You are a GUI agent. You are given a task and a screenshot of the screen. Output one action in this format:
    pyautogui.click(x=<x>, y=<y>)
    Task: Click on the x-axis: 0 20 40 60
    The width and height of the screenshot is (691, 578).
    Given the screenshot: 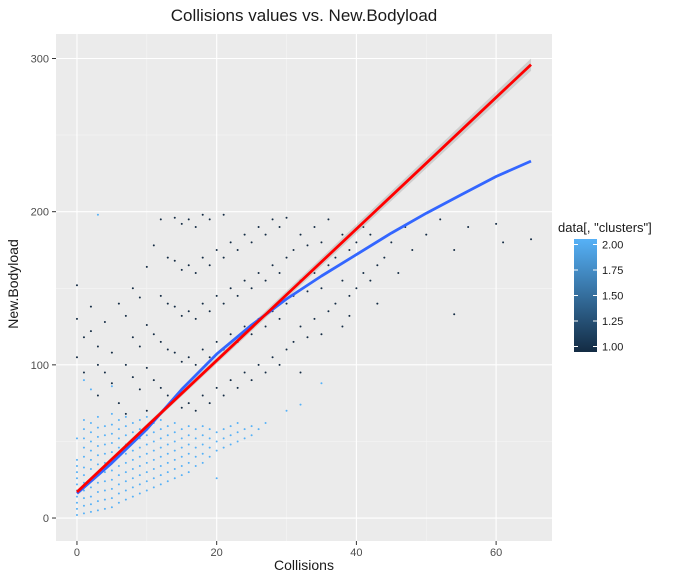 What is the action you would take?
    pyautogui.click(x=288, y=550)
    